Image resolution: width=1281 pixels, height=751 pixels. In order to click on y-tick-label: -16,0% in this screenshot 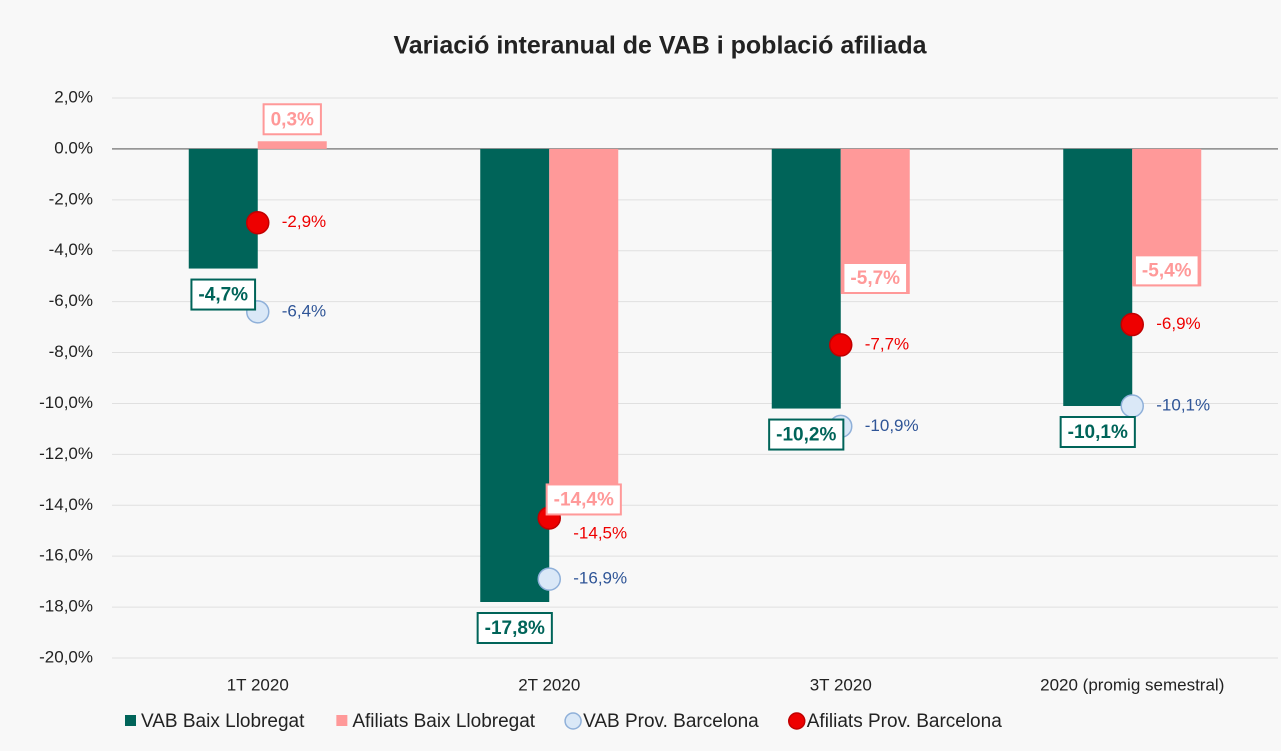, I will do `click(66, 555)`.